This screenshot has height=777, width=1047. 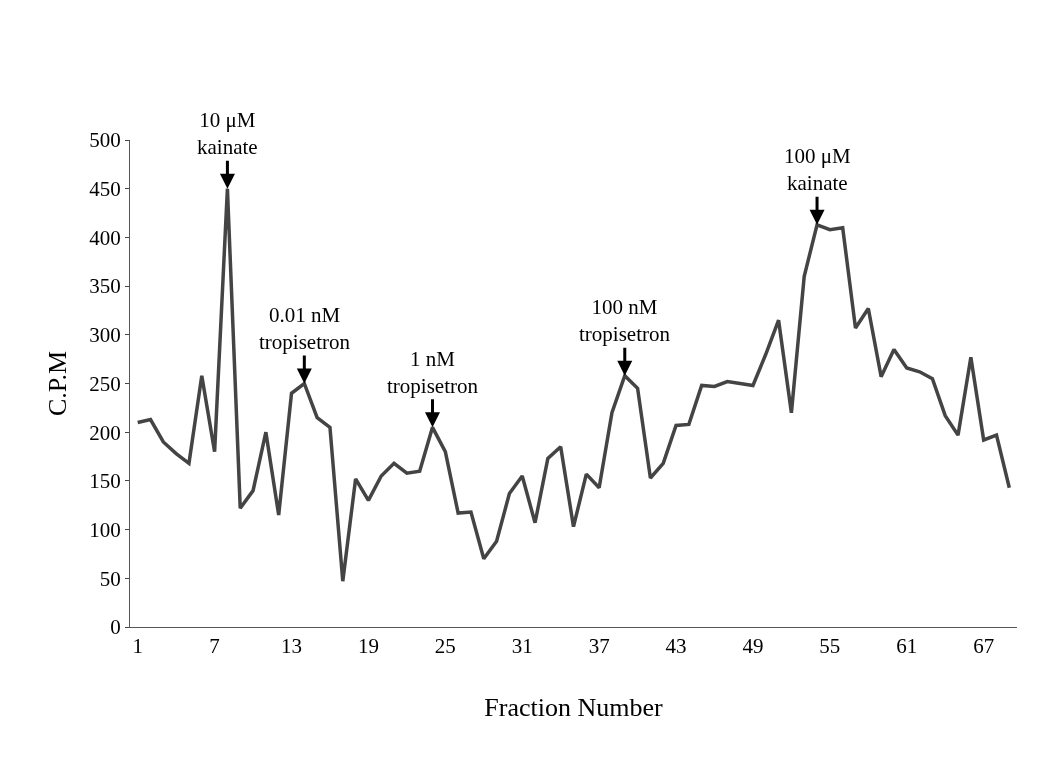 What do you see at coordinates (292, 646) in the screenshot?
I see `x-tick-label: 13` at bounding box center [292, 646].